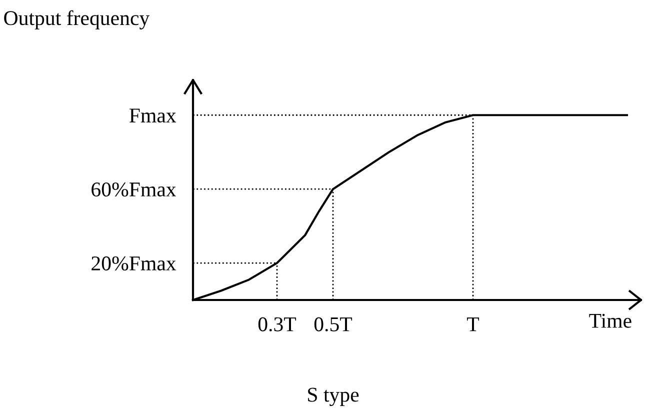  What do you see at coordinates (610, 321) in the screenshot?
I see `x-axis-title: Time` at bounding box center [610, 321].